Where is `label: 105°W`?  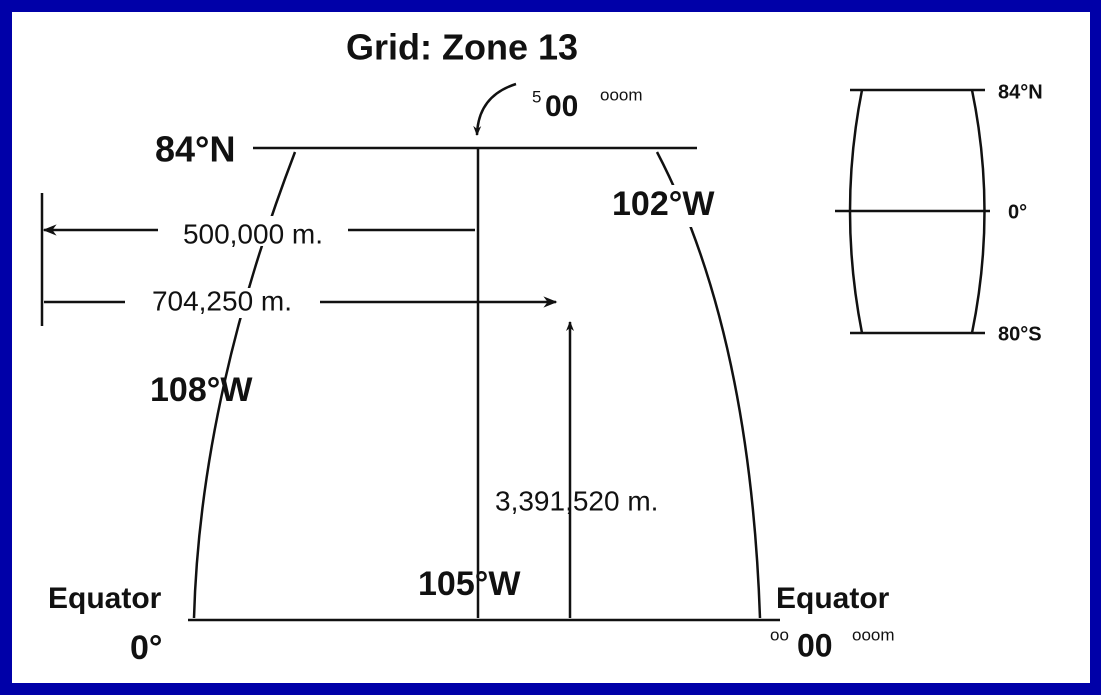
label: 105°W is located at coordinates (469, 584).